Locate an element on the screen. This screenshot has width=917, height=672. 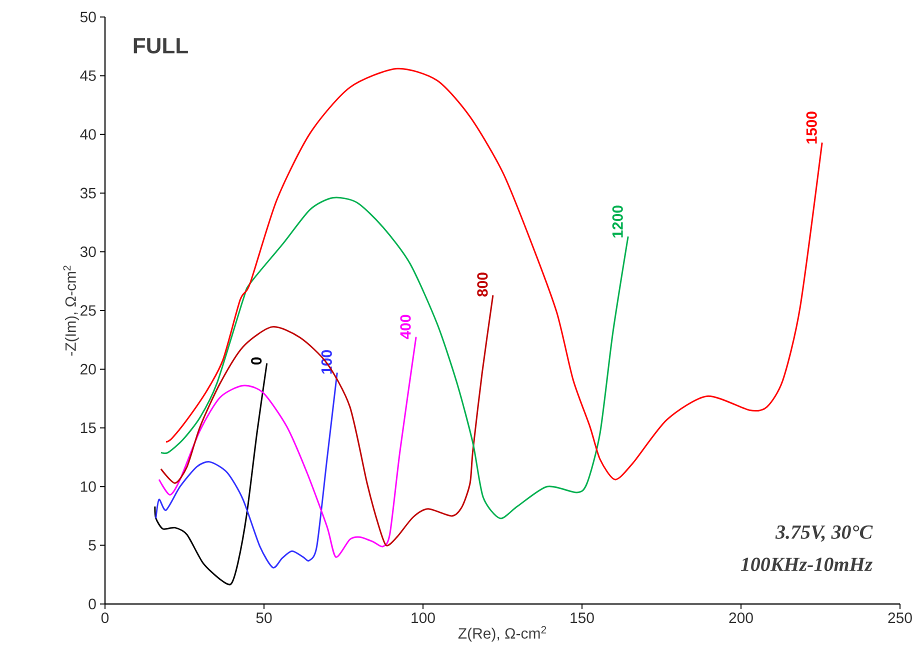
y-axis-title: -Z(Im), Ω-cm$^{2}$ is located at coordinates (71, 311).